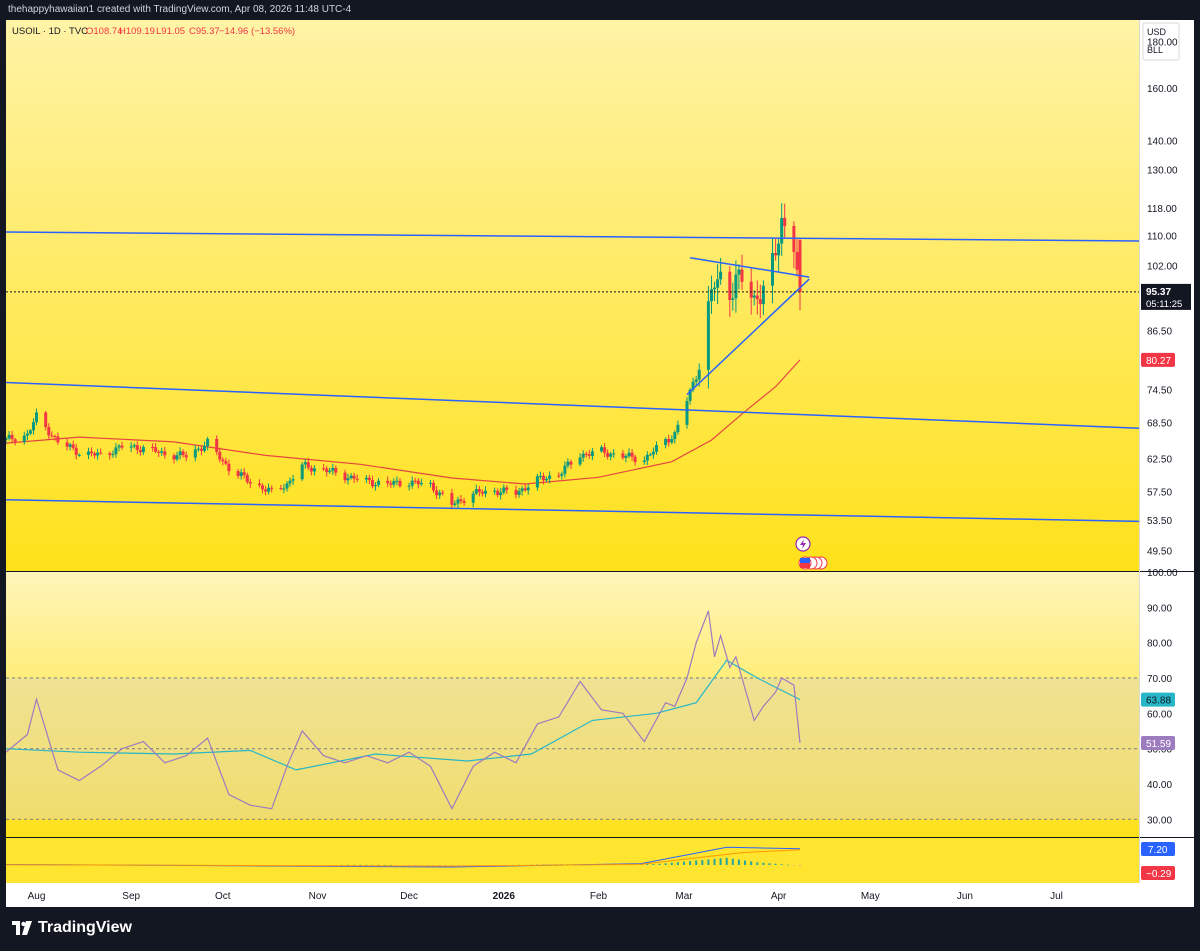 This screenshot has height=951, width=1200. What do you see at coordinates (600, 895) in the screenshot?
I see `time-axis` at bounding box center [600, 895].